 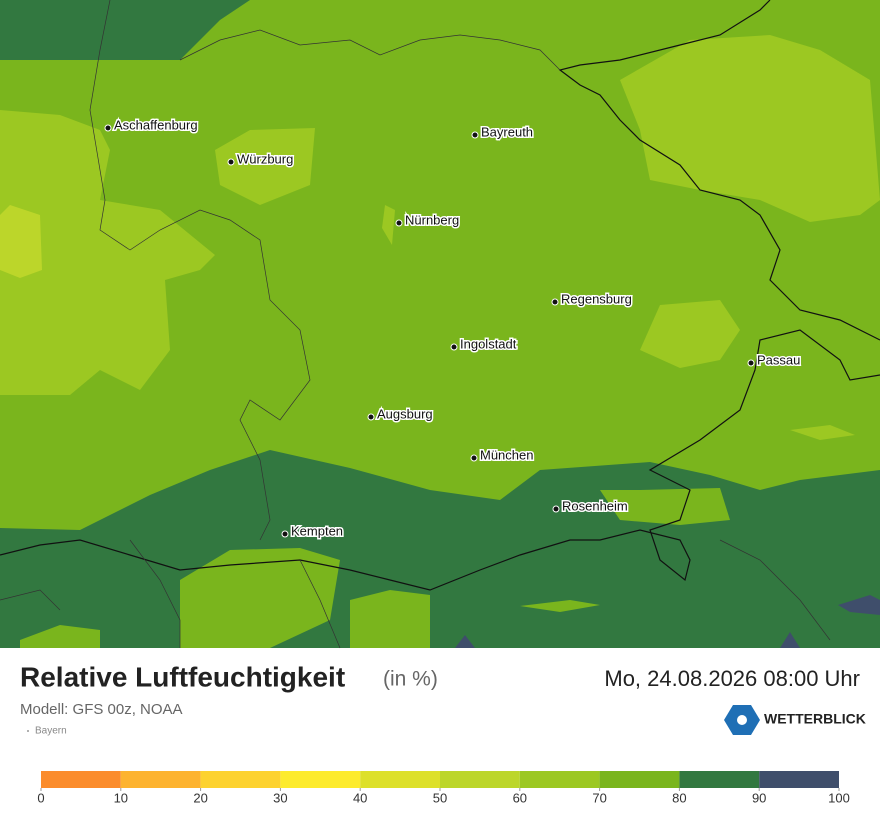 I want to click on city: München, so click(x=502, y=455).